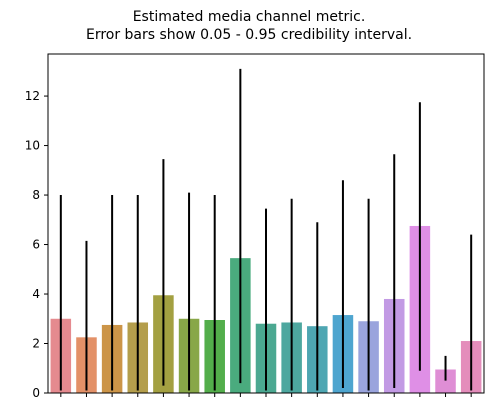 This screenshot has height=402, width=498. Describe the element at coordinates (36, 294) in the screenshot. I see `y-tick-label: 4` at that location.